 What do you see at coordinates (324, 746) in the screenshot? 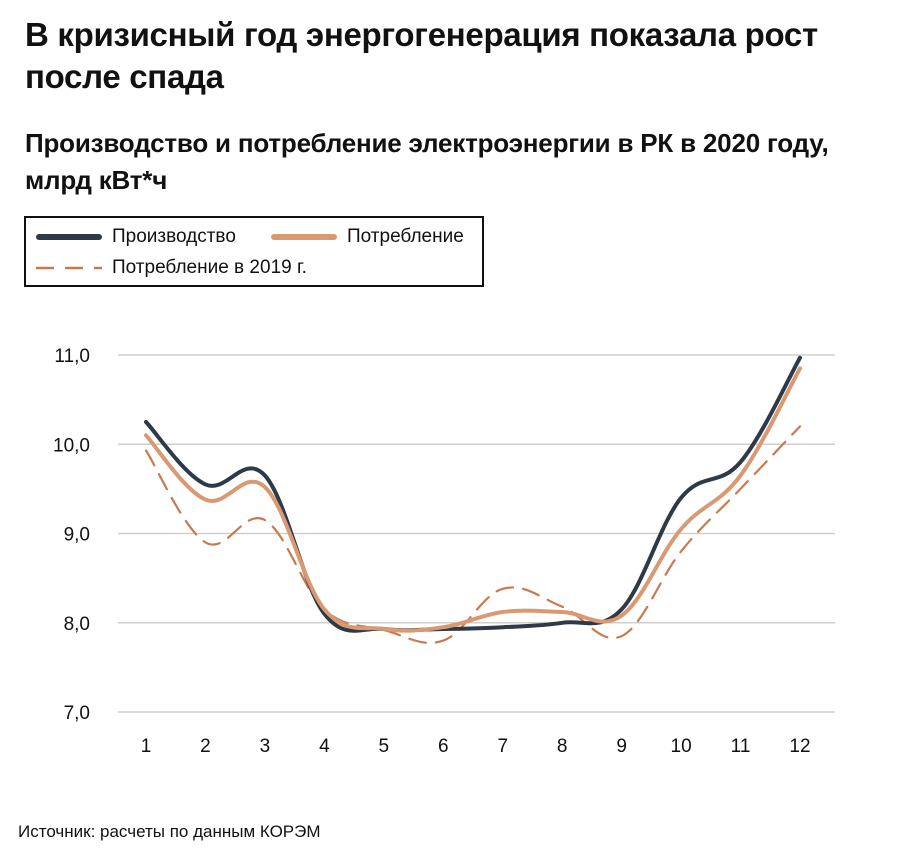
I see `x-tick-label: 4` at bounding box center [324, 746].